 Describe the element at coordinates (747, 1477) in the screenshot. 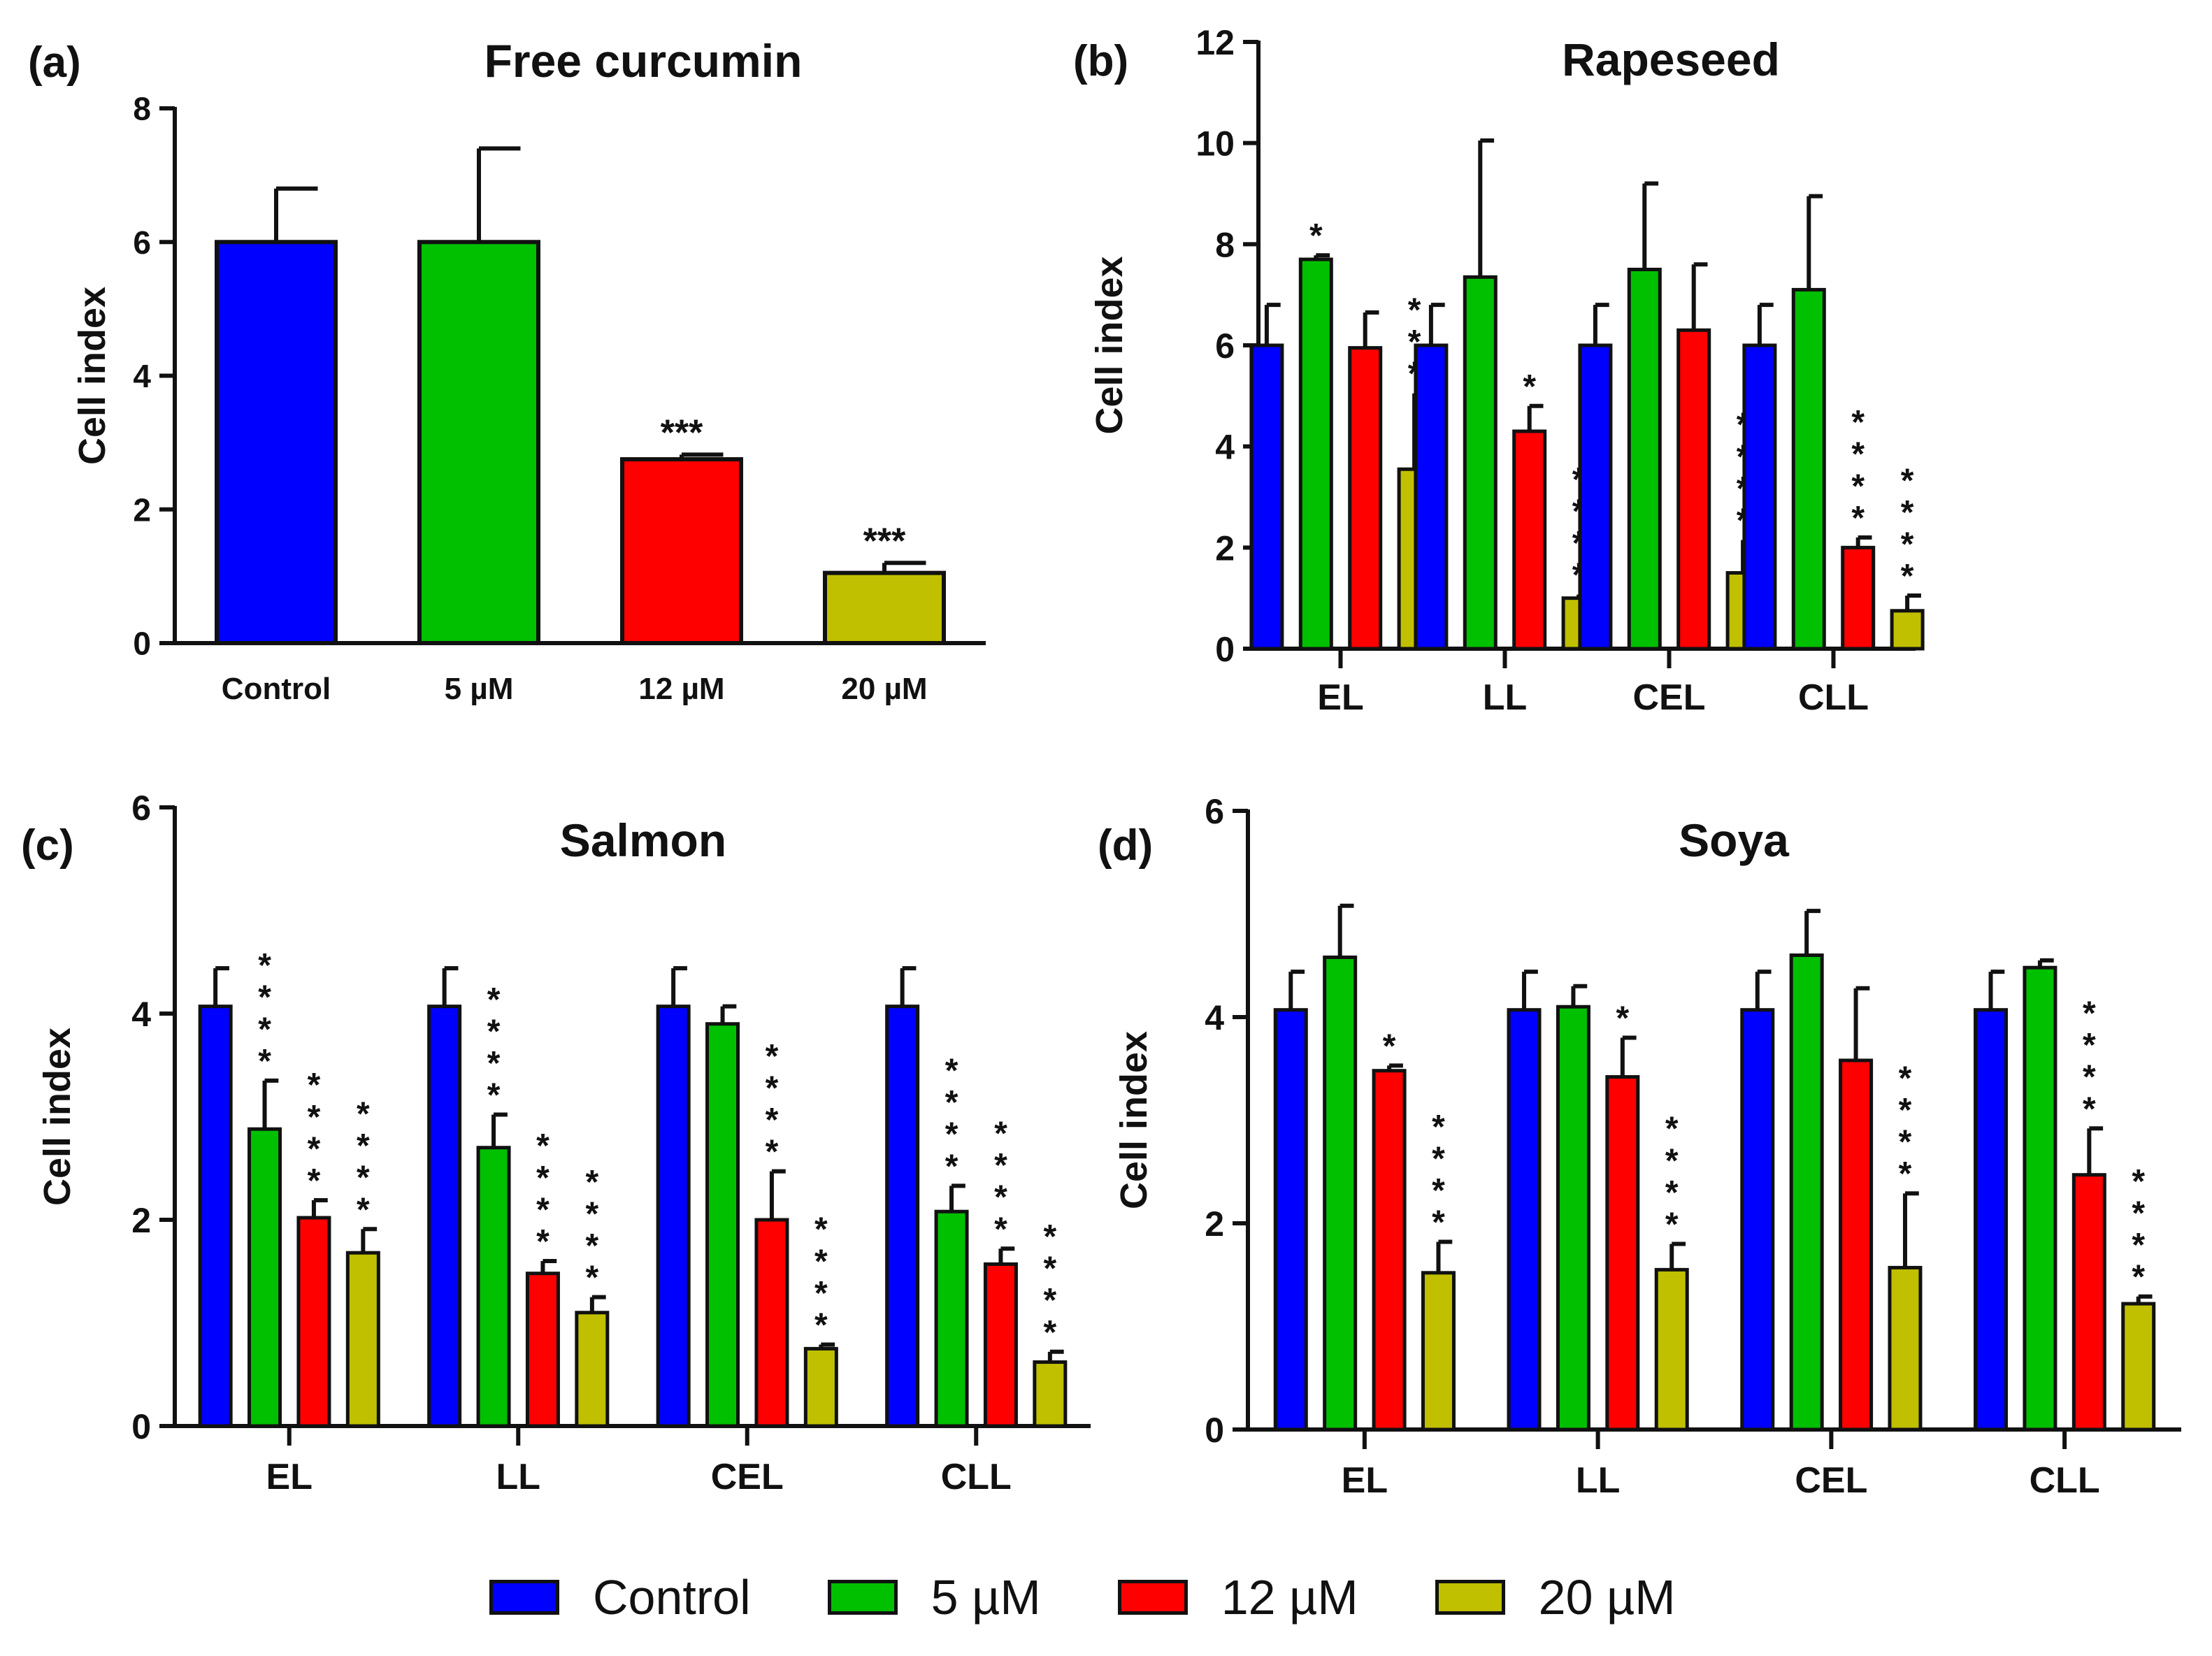

I see `panel-c-x-tick-label: CEL` at that location.